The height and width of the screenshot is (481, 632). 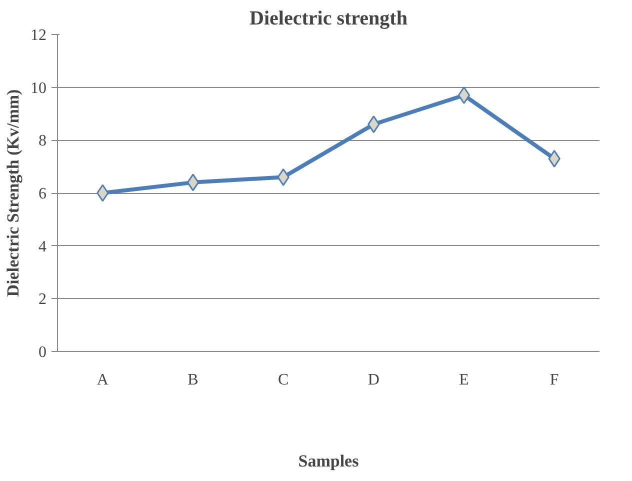 I want to click on x-tick-label: C, so click(x=283, y=380).